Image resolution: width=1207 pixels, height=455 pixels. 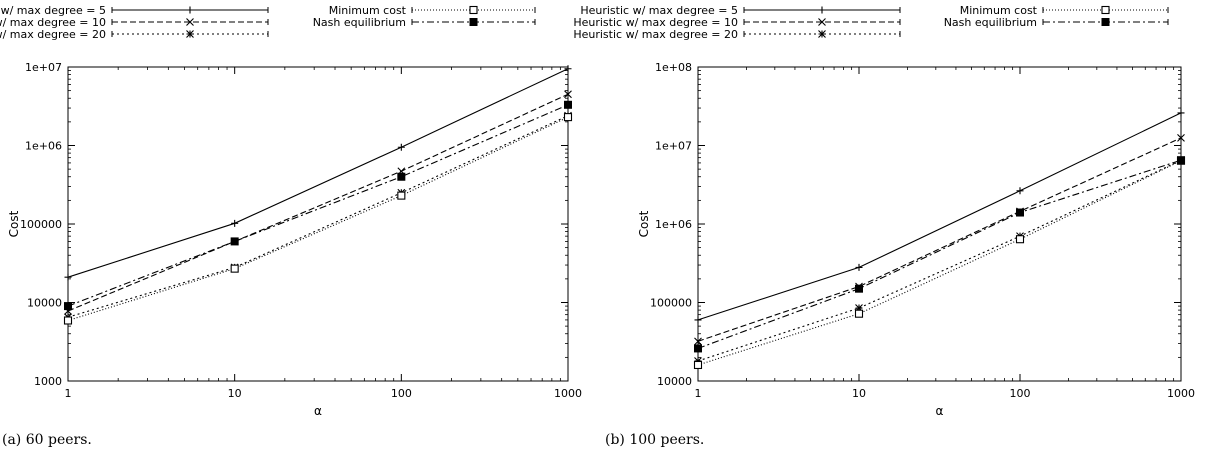 What do you see at coordinates (48, 381) in the screenshot?
I see `y-tick-label: 1000` at bounding box center [48, 381].